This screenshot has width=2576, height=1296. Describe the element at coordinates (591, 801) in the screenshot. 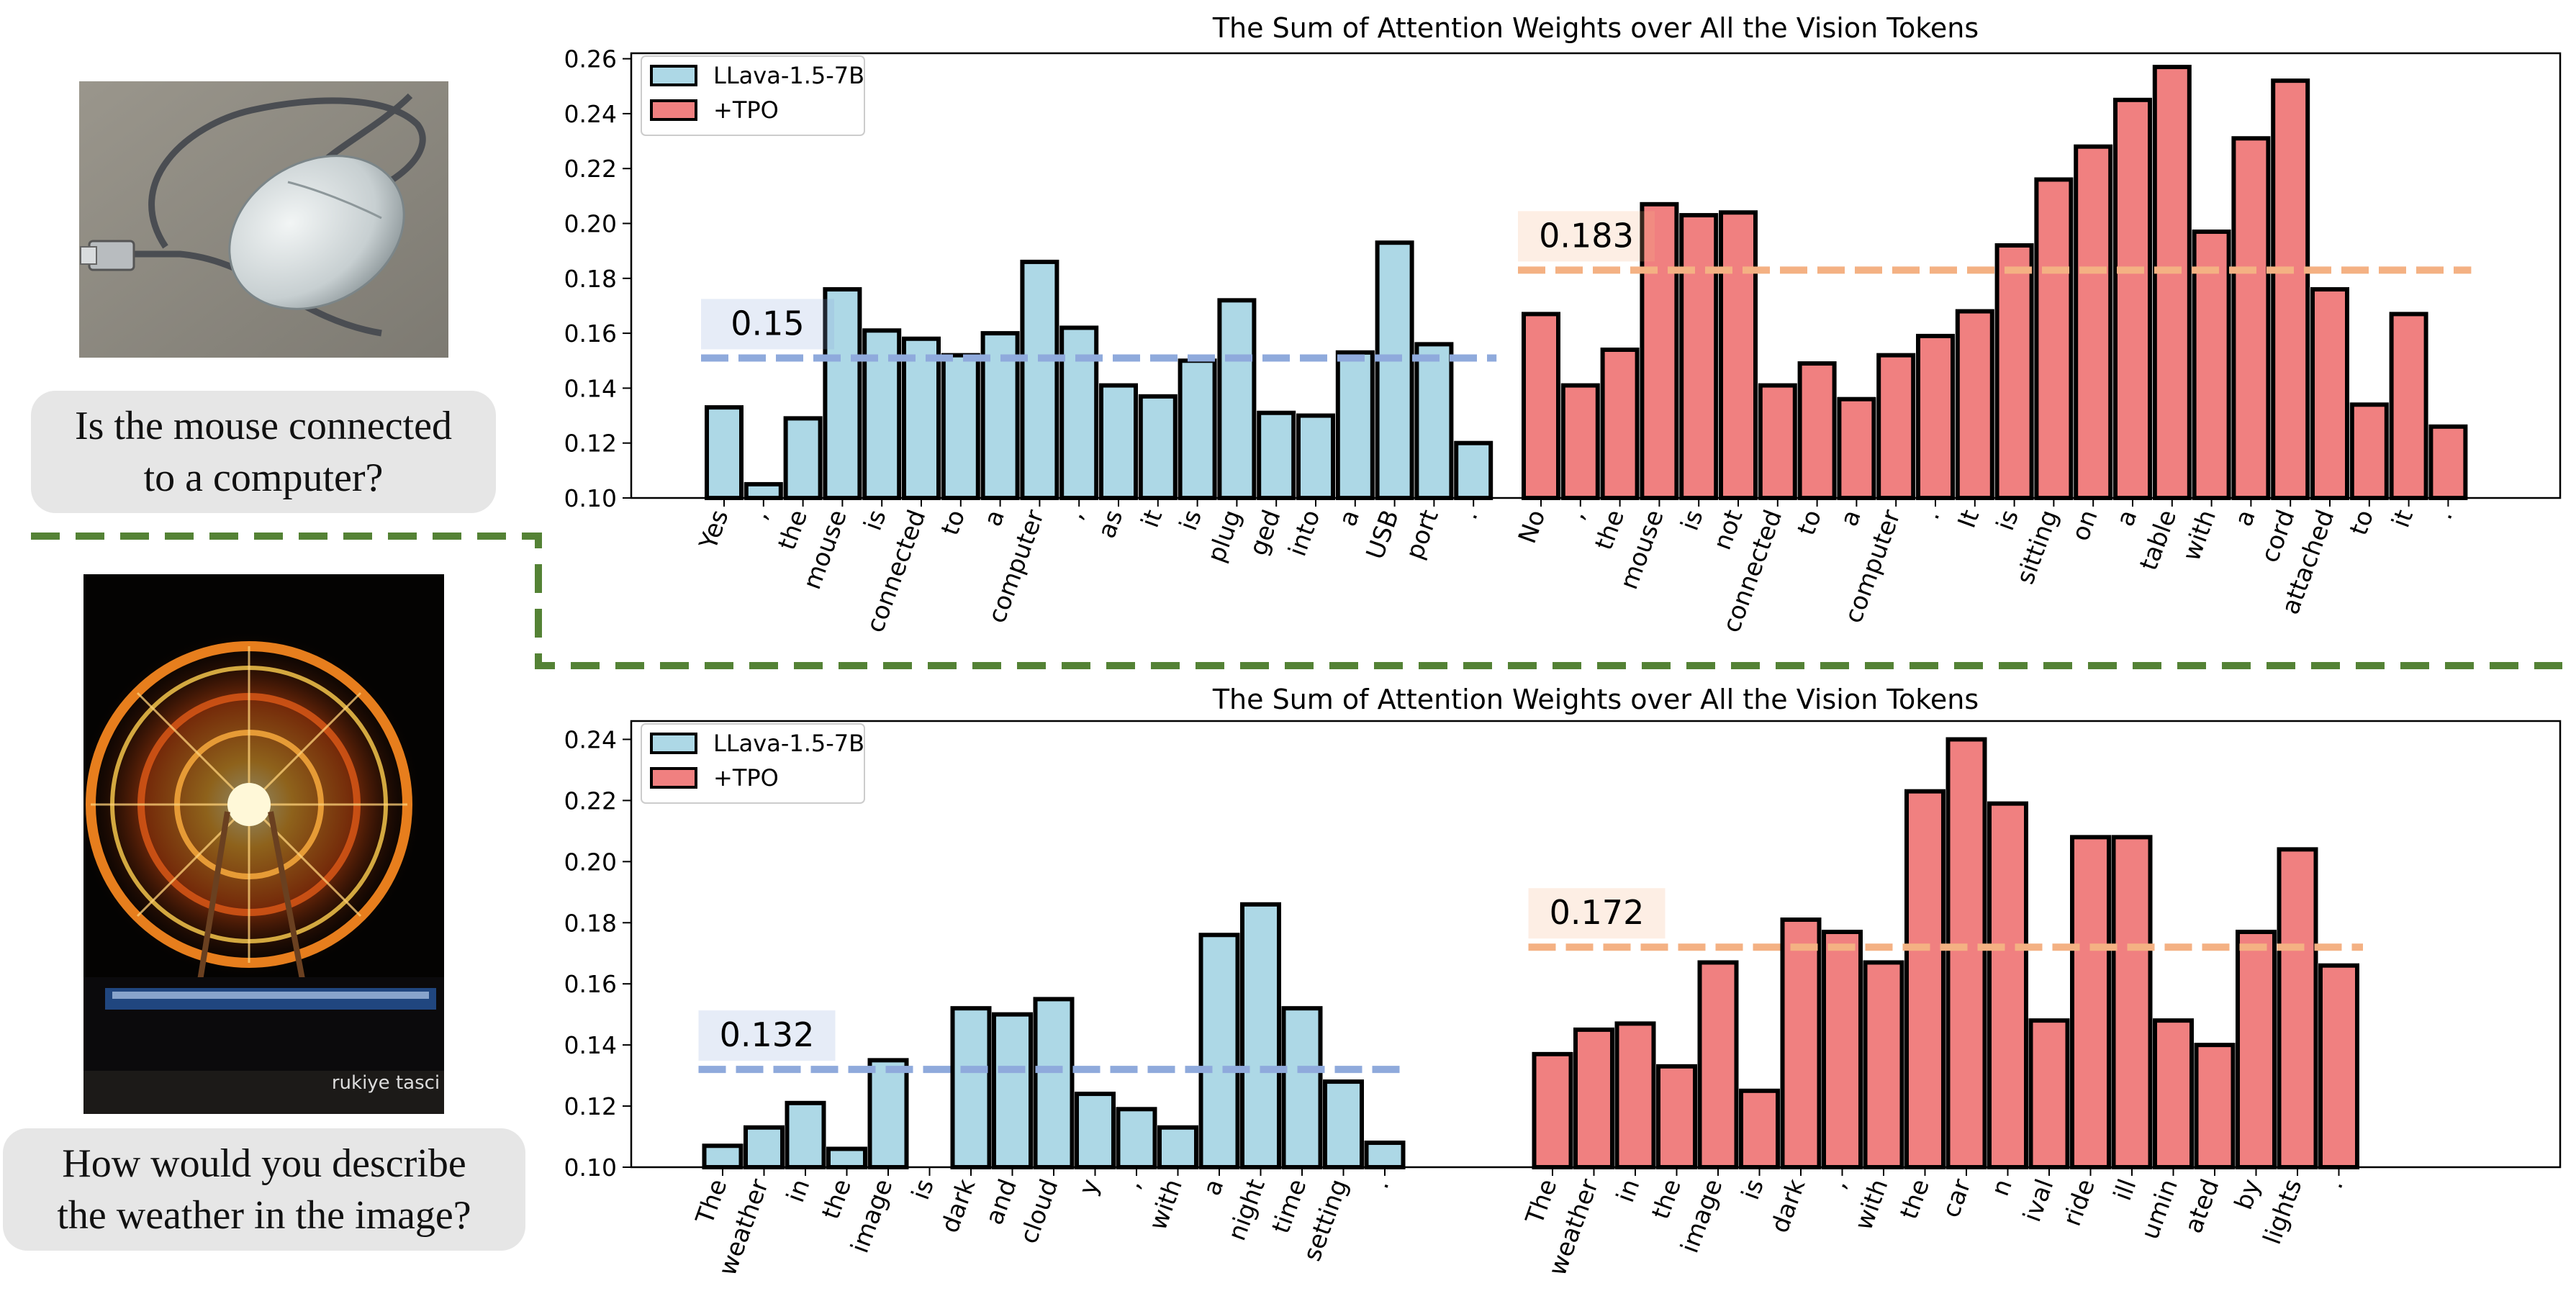

I see `y-tick-label: 0.22` at that location.